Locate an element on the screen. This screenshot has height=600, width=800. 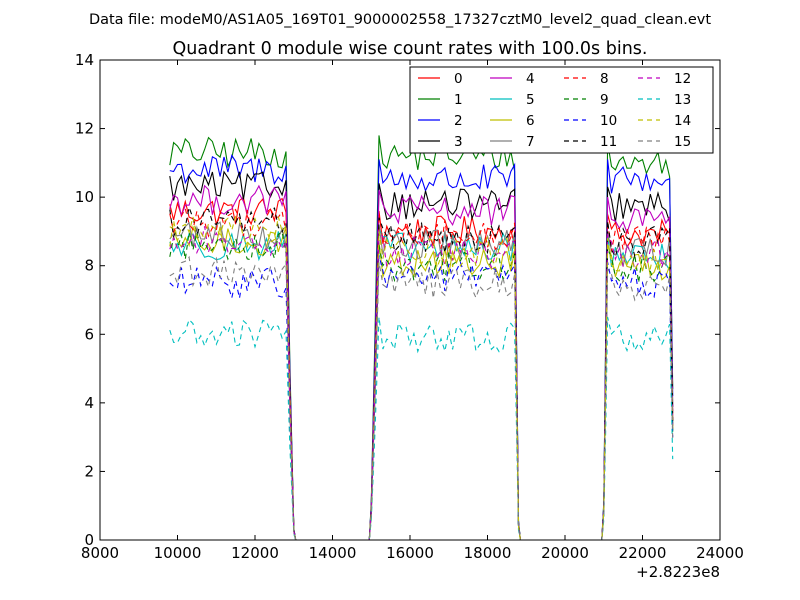
y-tick-label: 6 is located at coordinates (89, 334).